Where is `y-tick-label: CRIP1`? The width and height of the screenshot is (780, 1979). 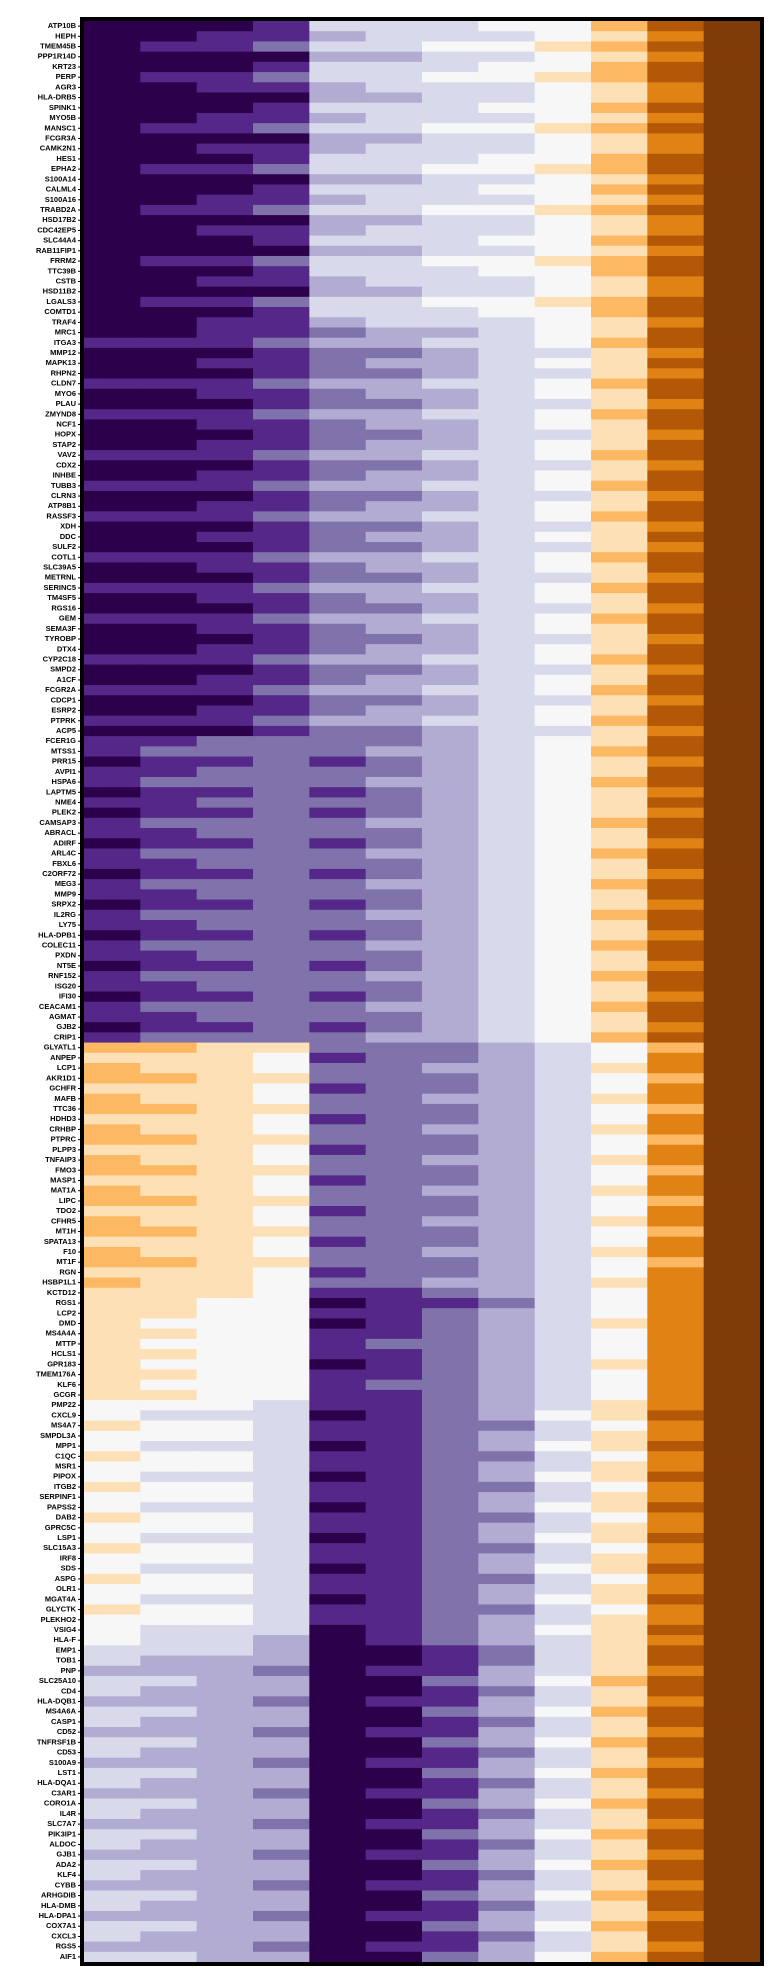 y-tick-label: CRIP1 is located at coordinates (65, 1036).